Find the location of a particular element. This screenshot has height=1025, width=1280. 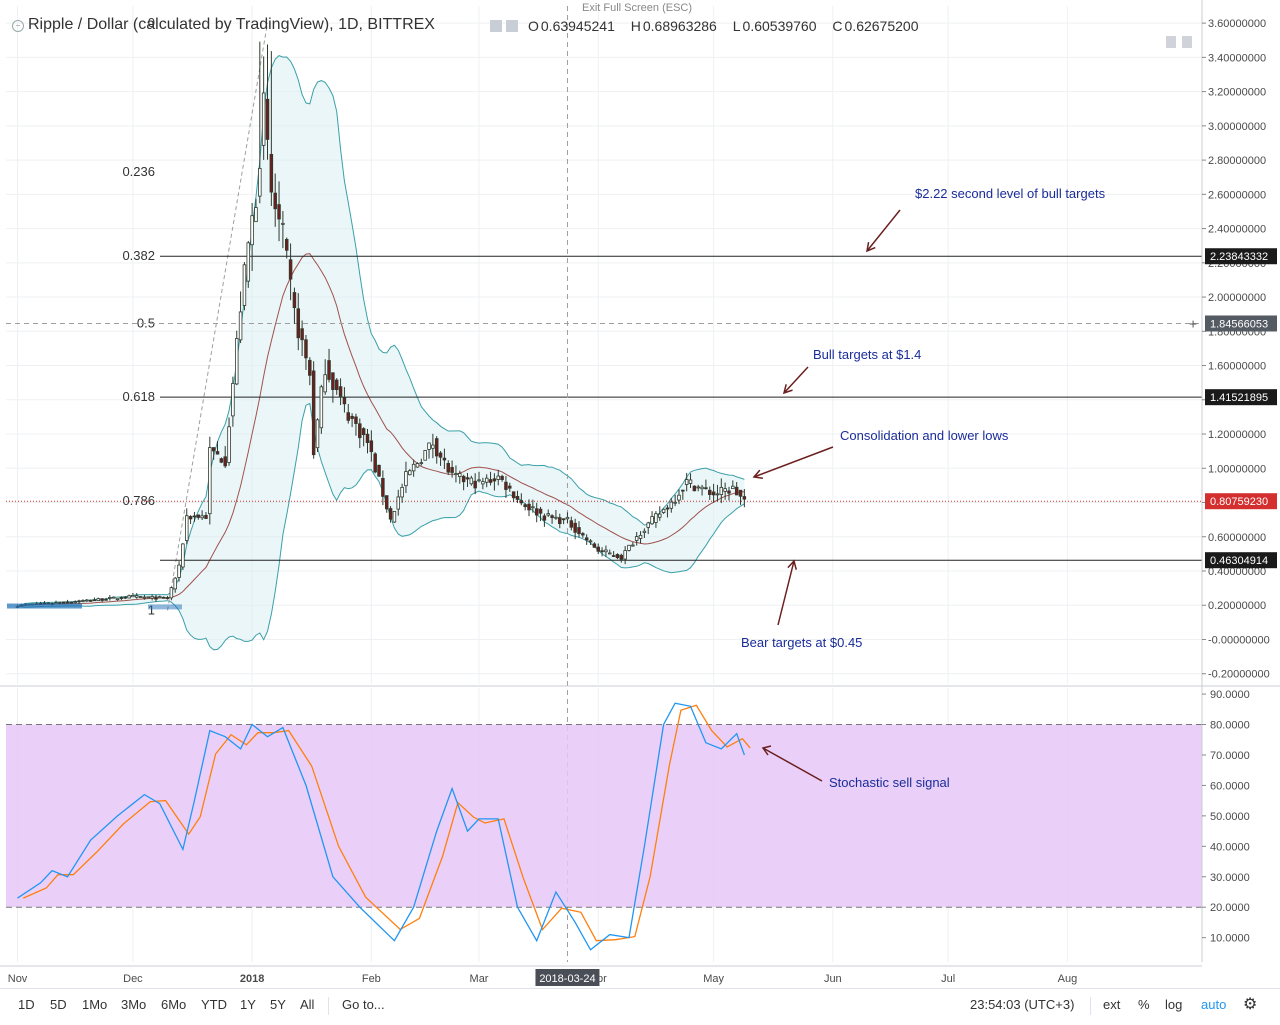

fib-level-label: 0.786 is located at coordinates (138, 500).